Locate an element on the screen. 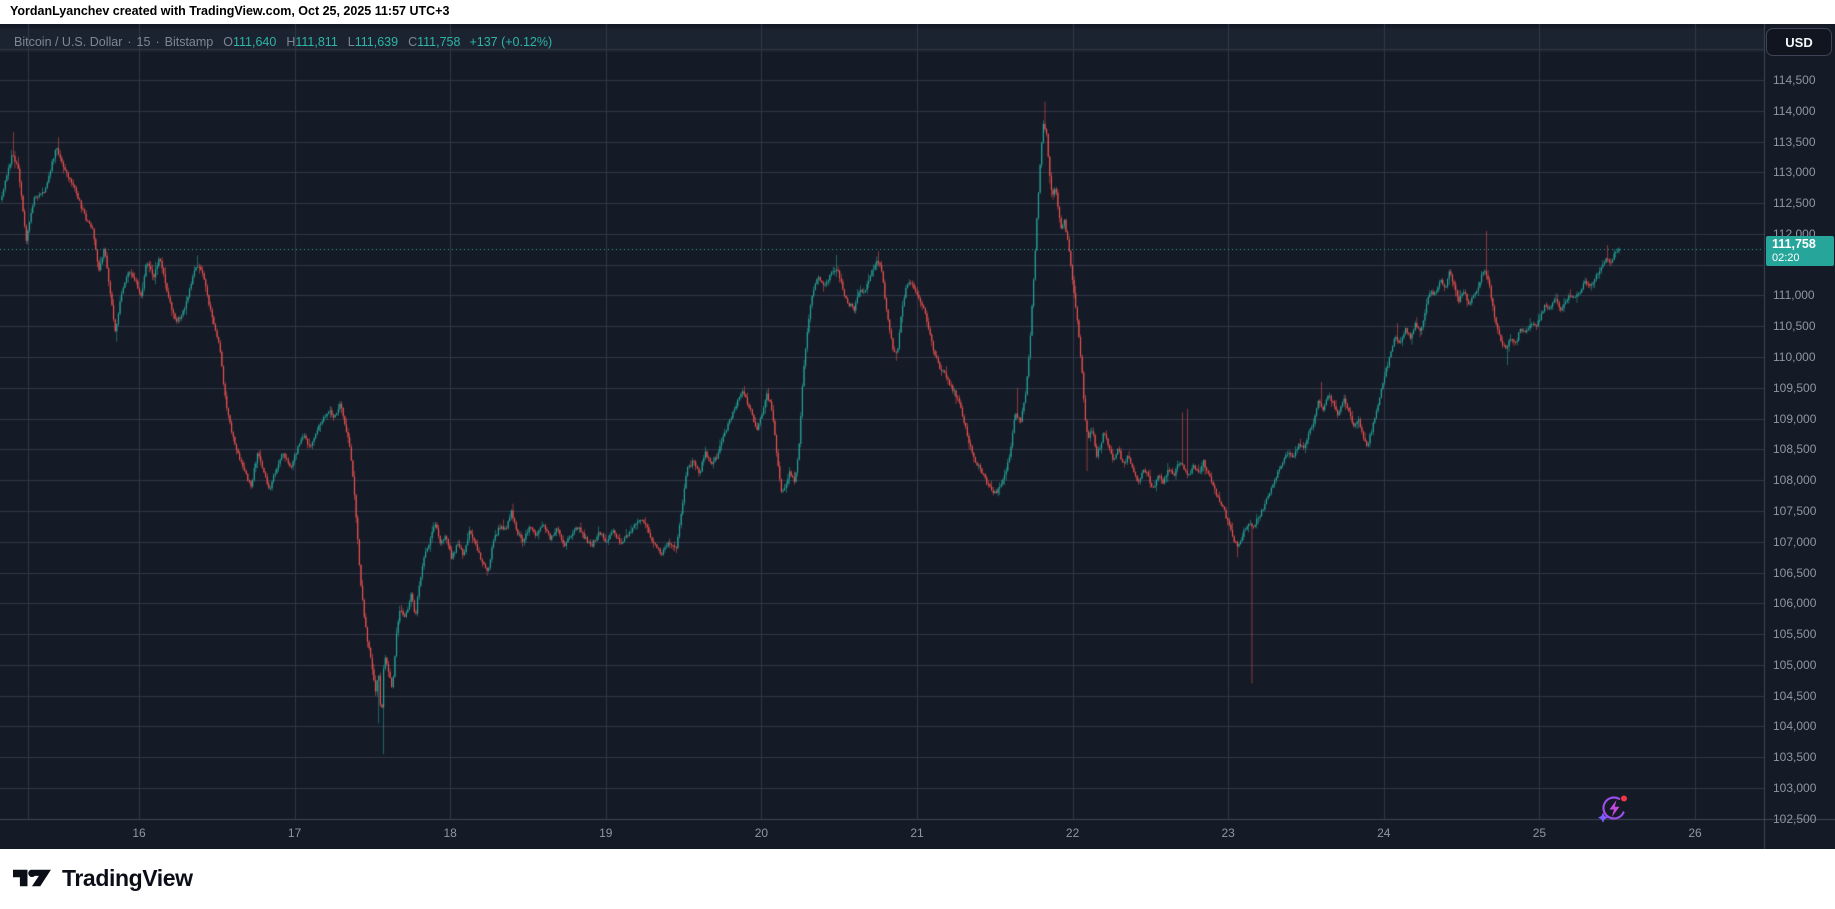 The height and width of the screenshot is (909, 1835). price-axis-label: 112,500 is located at coordinates (1794, 203).